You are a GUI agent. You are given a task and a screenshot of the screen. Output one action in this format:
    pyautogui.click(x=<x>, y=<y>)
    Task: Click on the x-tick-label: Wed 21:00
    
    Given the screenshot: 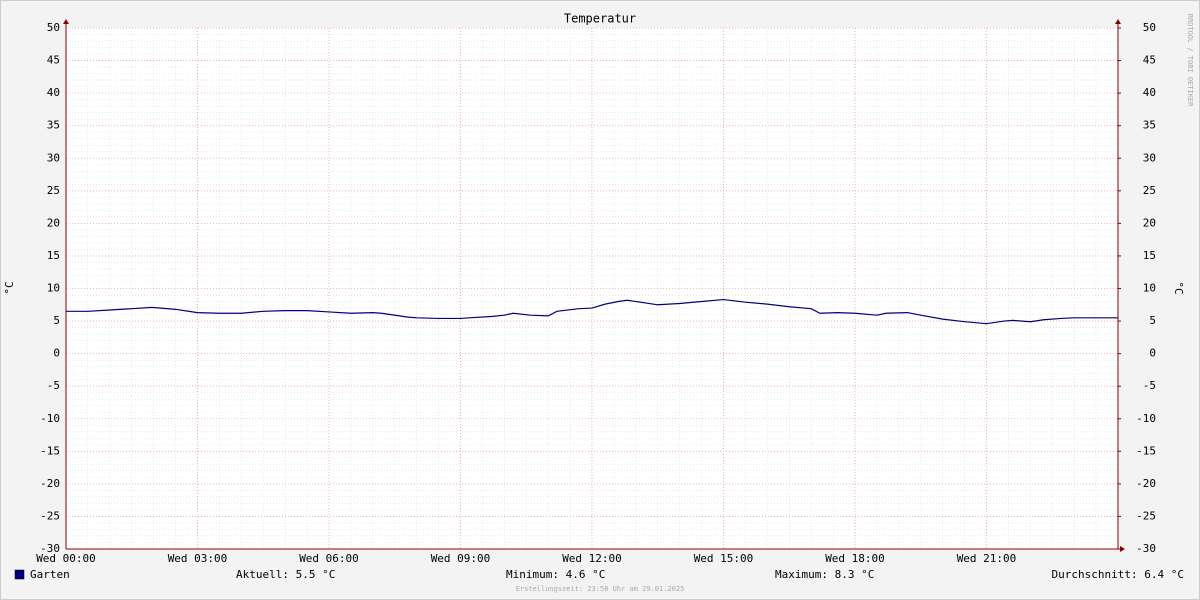 What is the action you would take?
    pyautogui.click(x=987, y=558)
    